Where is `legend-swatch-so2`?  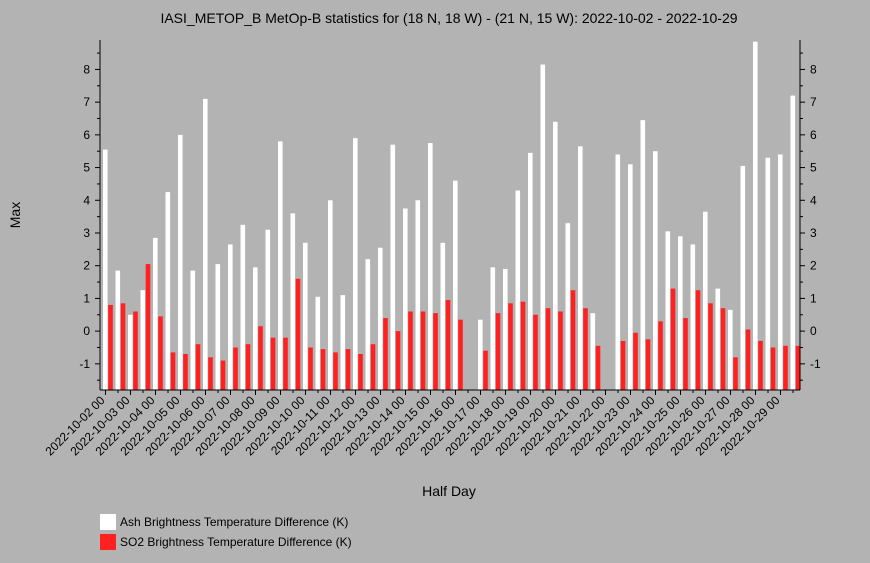
legend-swatch-so2 is located at coordinates (108, 542).